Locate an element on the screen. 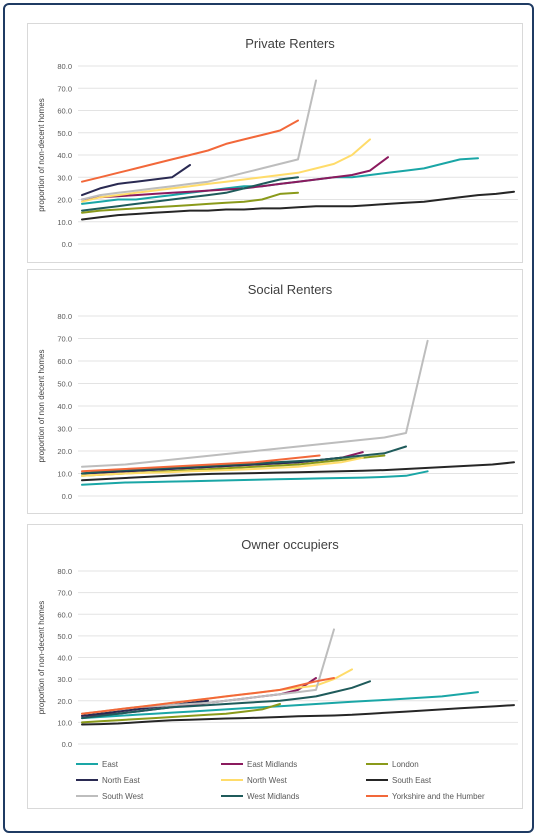 The height and width of the screenshot is (838, 539). legend-item-east: East is located at coordinates (97, 764).